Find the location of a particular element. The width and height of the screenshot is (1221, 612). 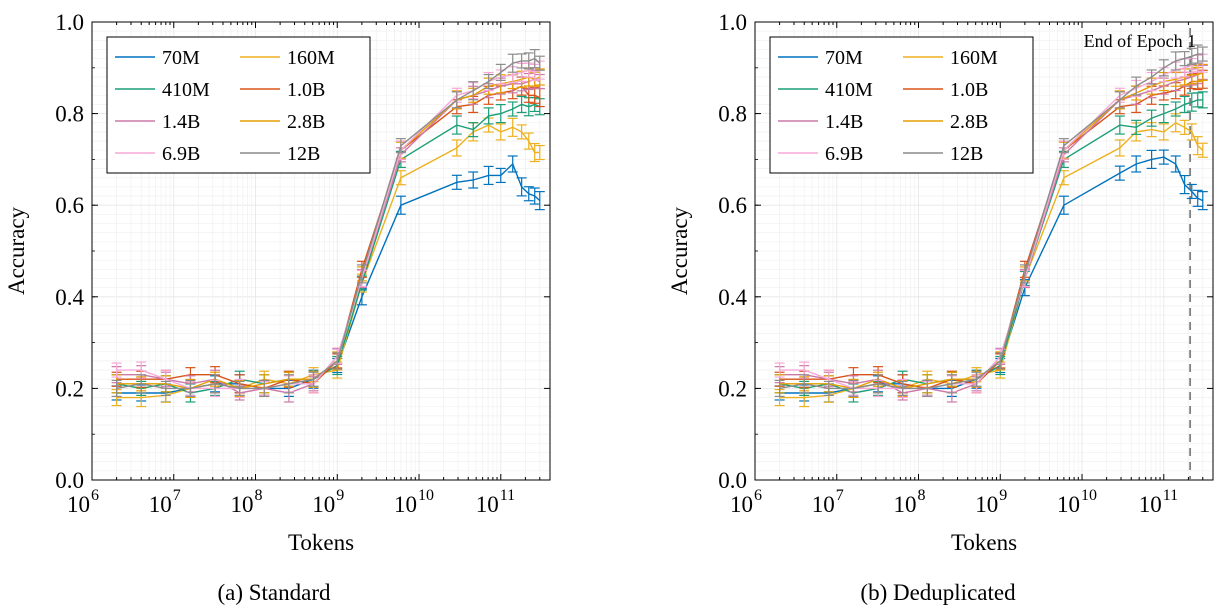

y-axis-label: Accuracy is located at coordinates (679, 250).